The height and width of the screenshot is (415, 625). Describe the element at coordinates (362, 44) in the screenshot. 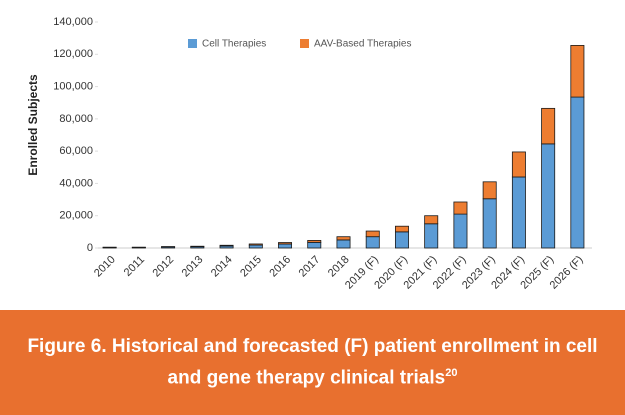

I see `legend-label: AAV-Based Therapies` at that location.